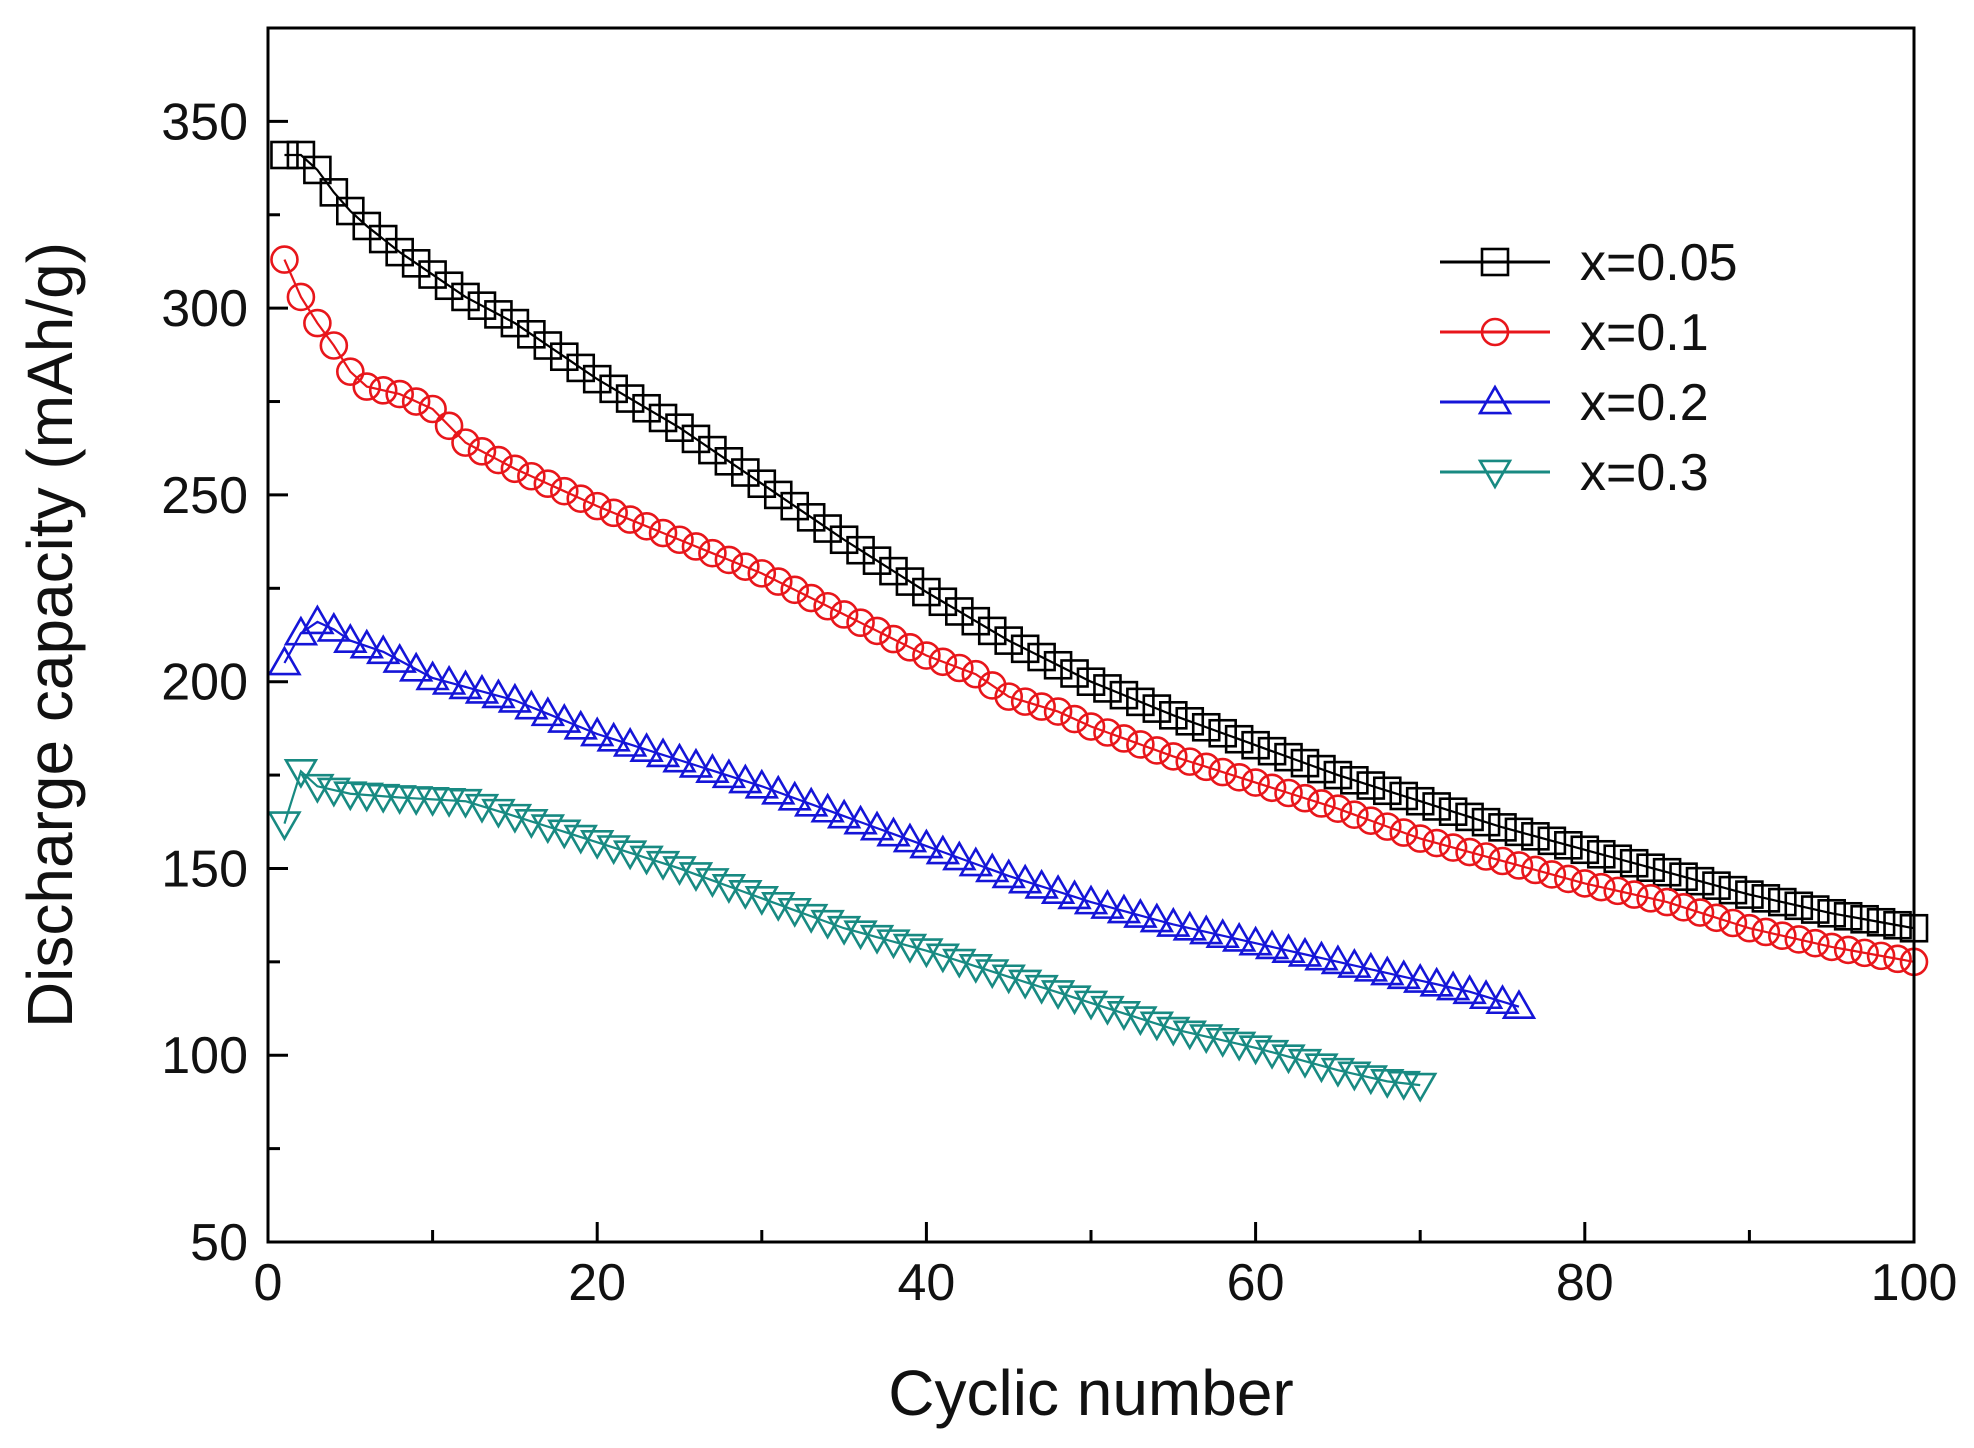  I want to click on y-tick-label: 250, so click(204, 496).